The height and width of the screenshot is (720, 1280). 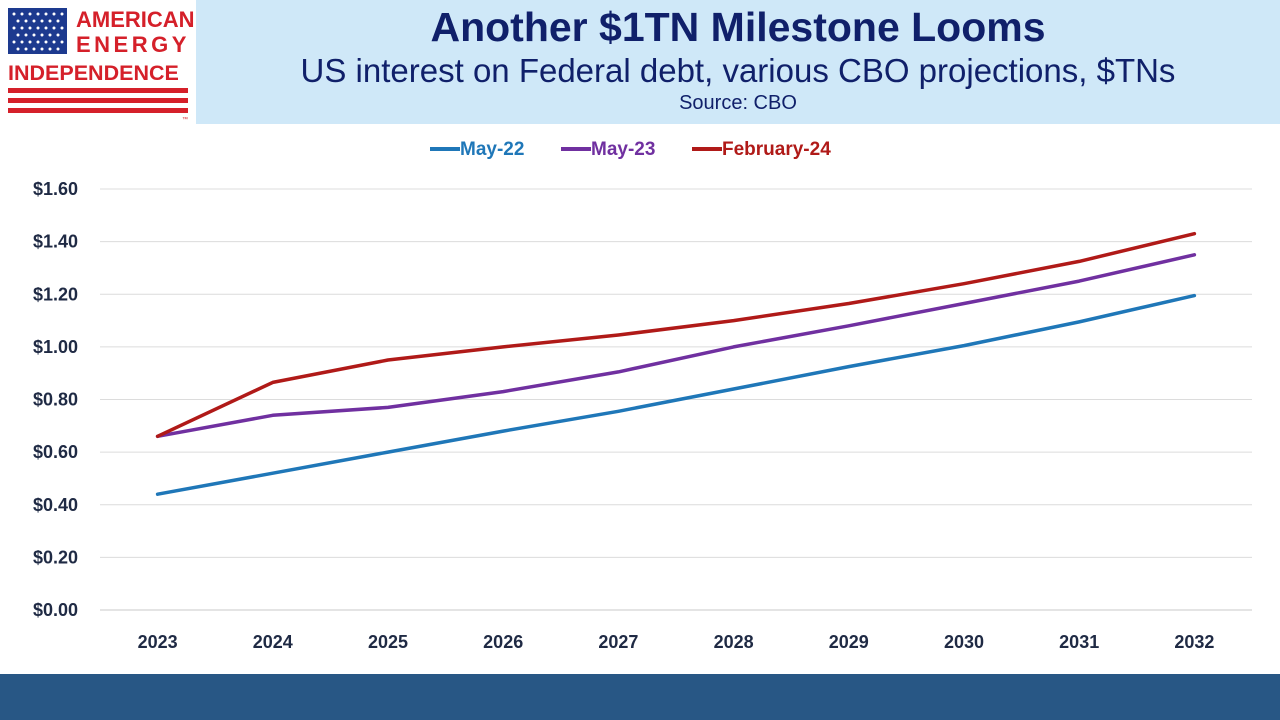 I want to click on logo-text-energy: ENERGY, so click(x=133, y=44).